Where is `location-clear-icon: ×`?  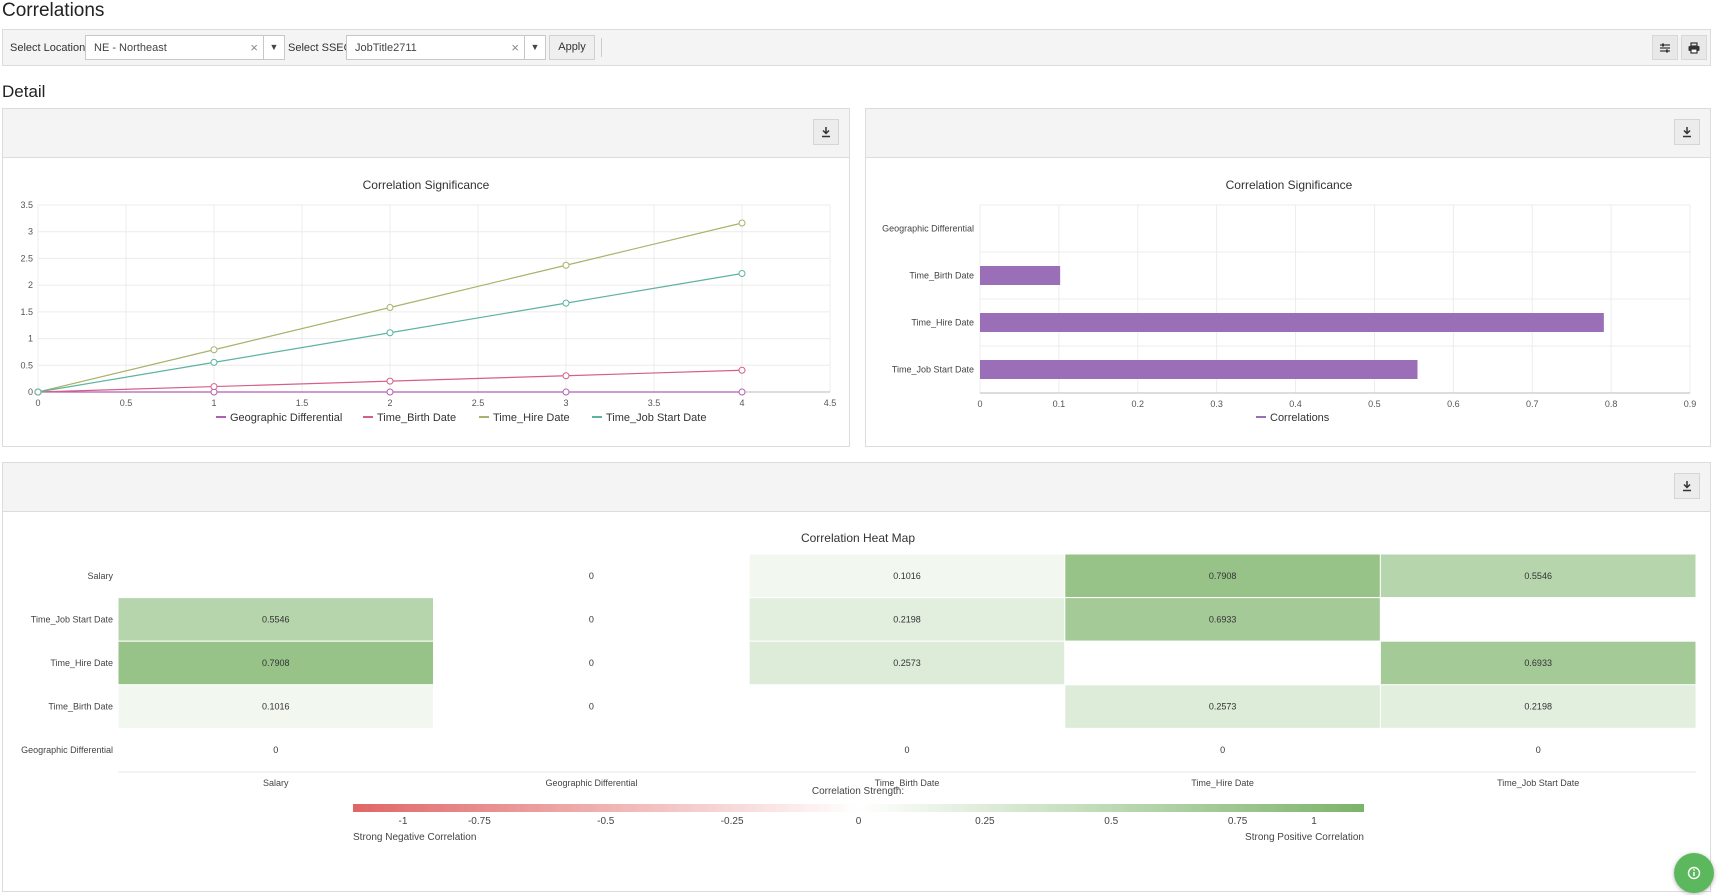 location-clear-icon: × is located at coordinates (254, 47).